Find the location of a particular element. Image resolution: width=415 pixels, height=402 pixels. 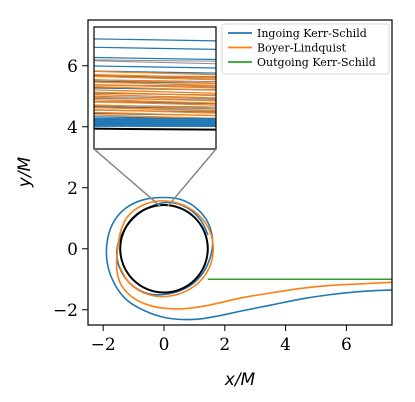

x-tick-label: 0 is located at coordinates (164, 345).